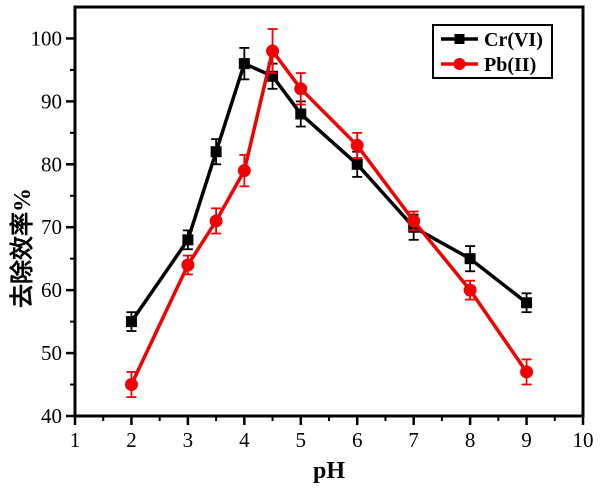 This screenshot has width=600, height=490. What do you see at coordinates (357, 440) in the screenshot?
I see `x-tick-label: 6` at bounding box center [357, 440].